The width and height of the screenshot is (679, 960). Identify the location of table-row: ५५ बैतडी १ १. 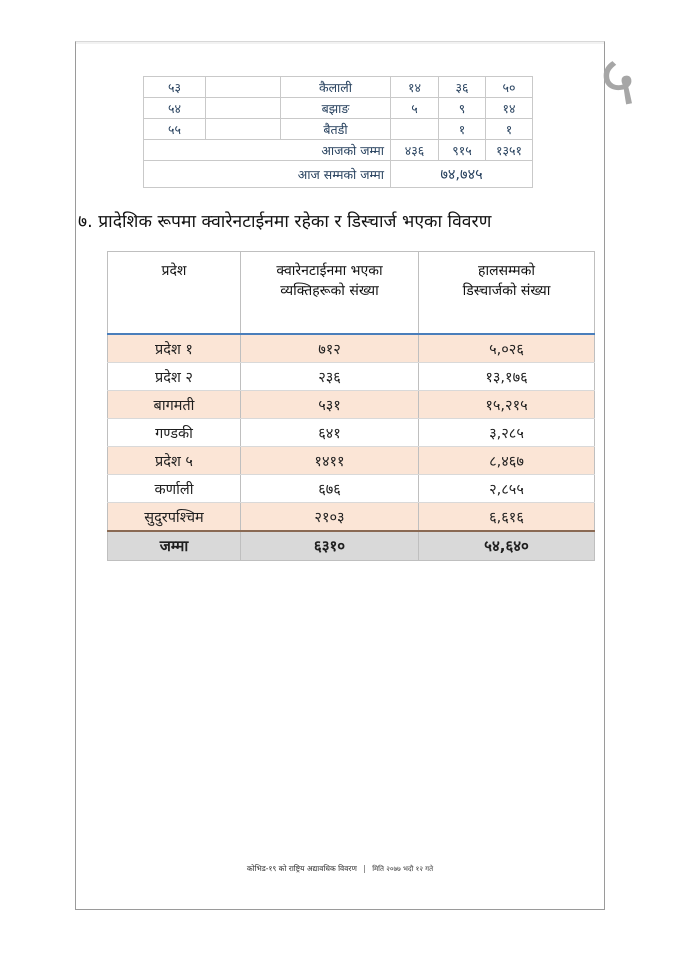
(338, 129).